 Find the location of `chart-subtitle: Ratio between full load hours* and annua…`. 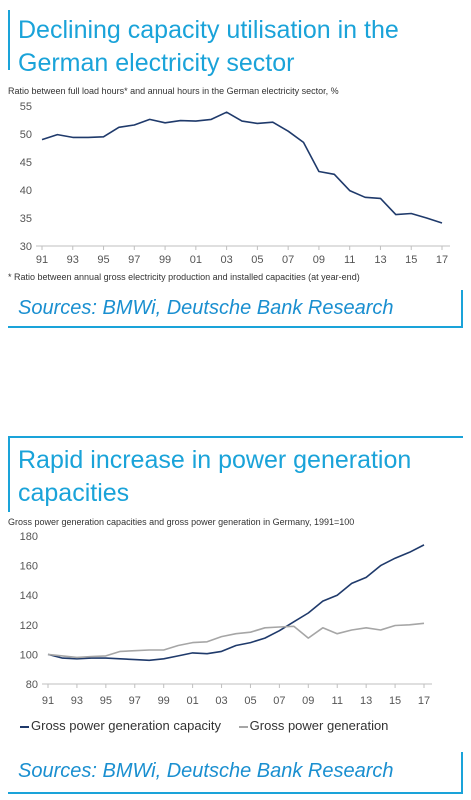

chart-subtitle: Ratio between full load hours* and annua… is located at coordinates (173, 91).